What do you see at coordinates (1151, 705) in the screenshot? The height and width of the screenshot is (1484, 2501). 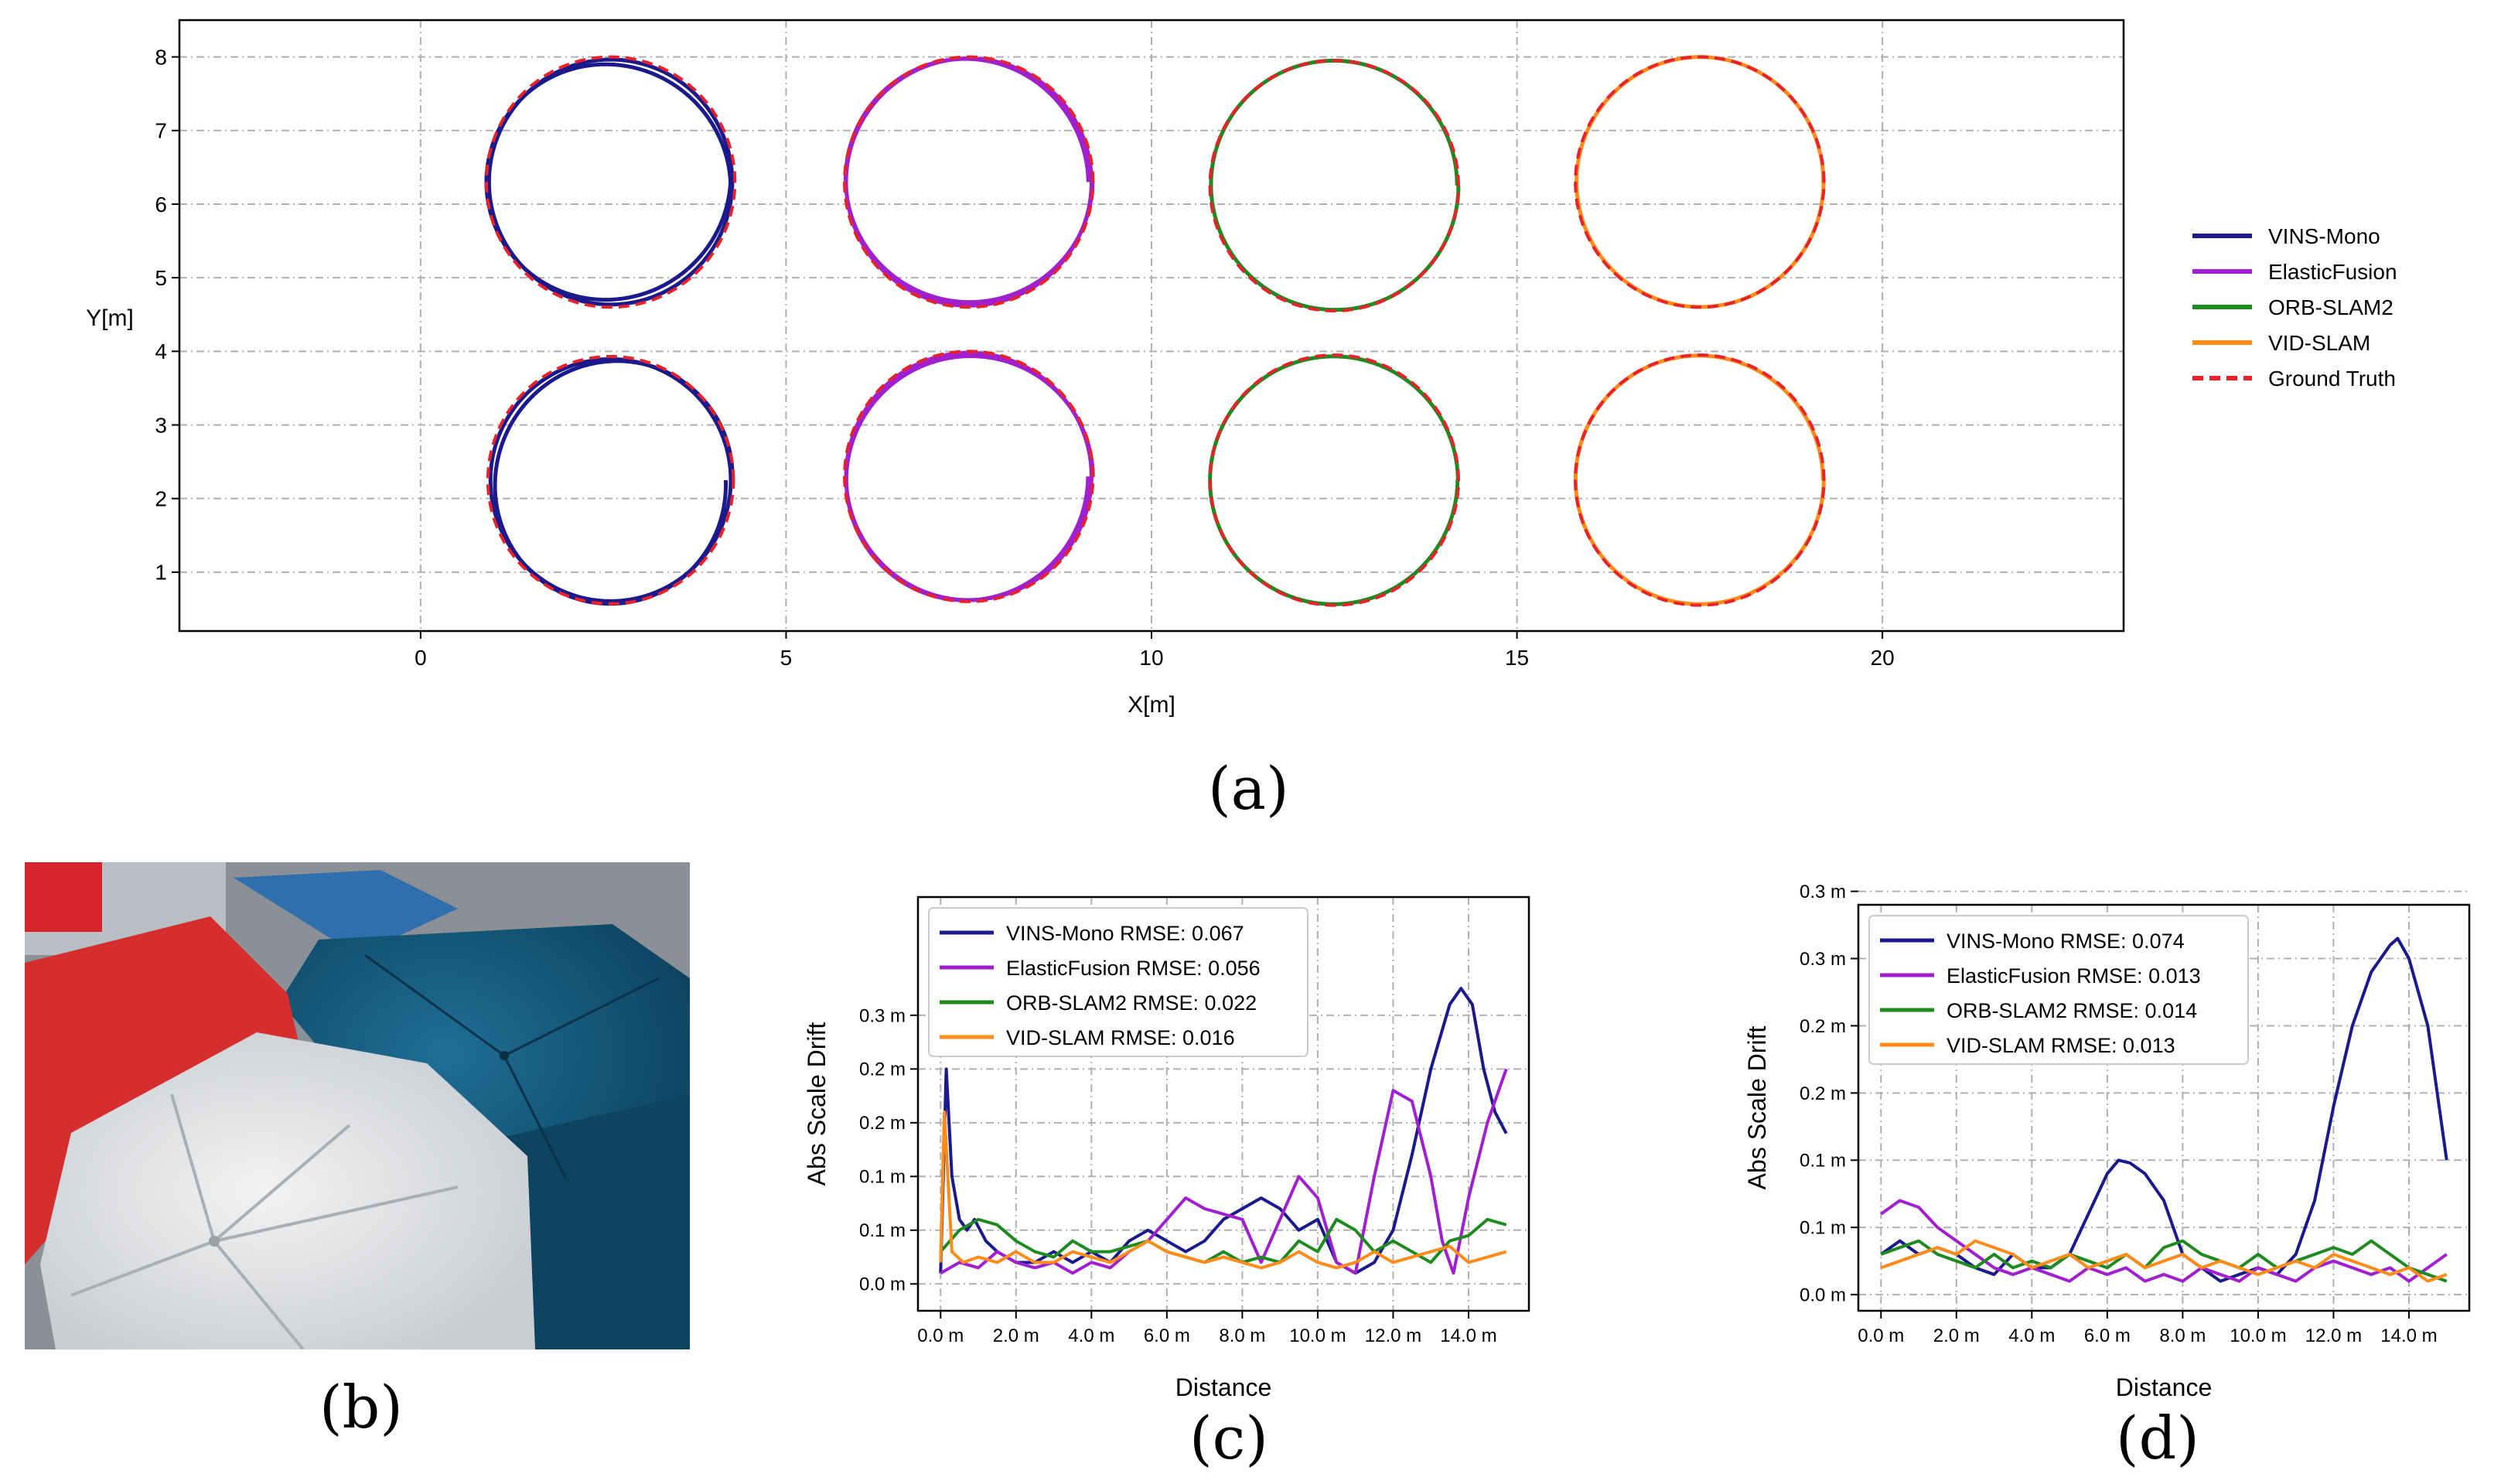 I see `x-axis-label: X[m]` at bounding box center [1151, 705].